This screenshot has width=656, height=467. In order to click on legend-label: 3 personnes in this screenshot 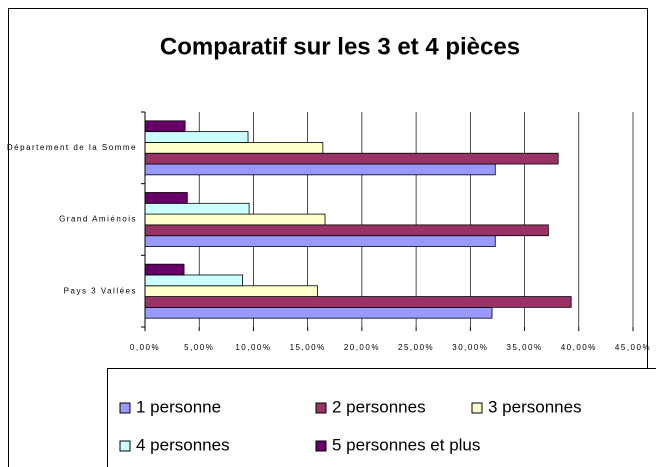, I will do `click(535, 406)`.